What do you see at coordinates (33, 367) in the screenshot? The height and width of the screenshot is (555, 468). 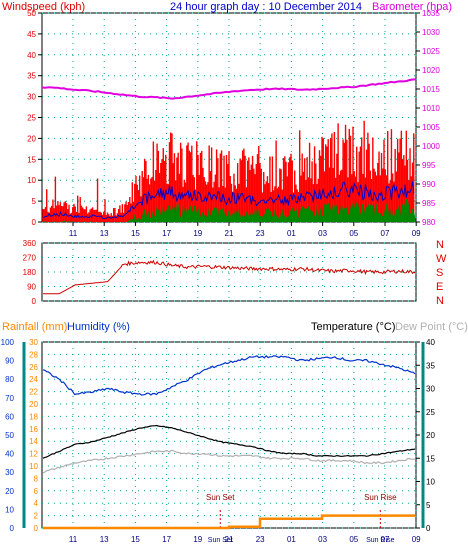 I see `rain-tick-label: 26` at bounding box center [33, 367].